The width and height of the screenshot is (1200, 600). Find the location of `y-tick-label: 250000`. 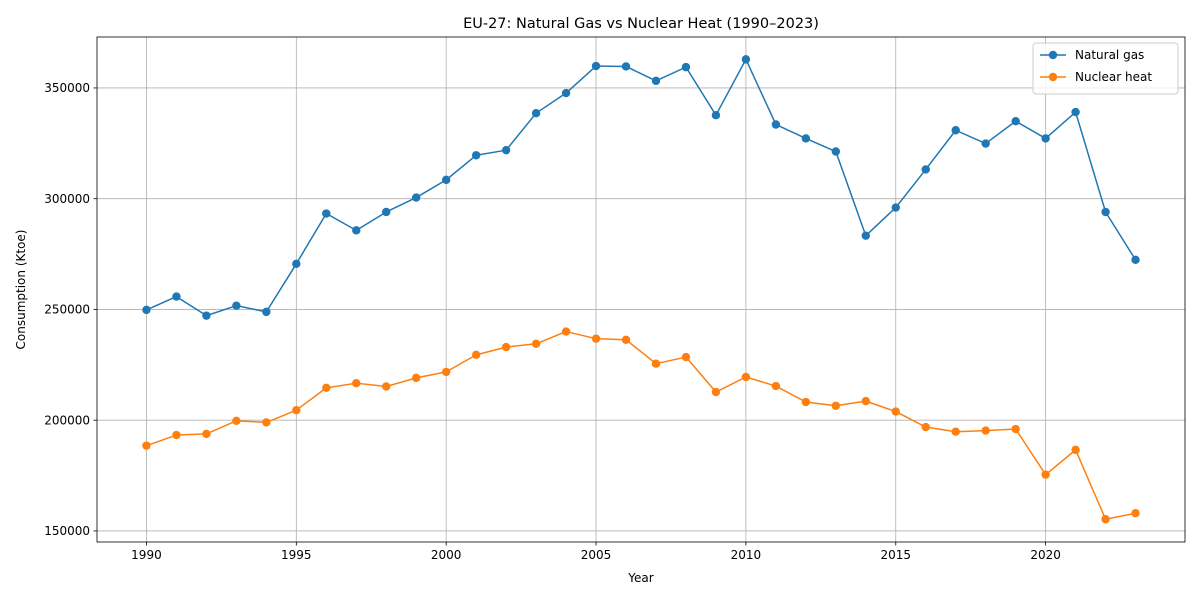

y-tick-label: 250000 is located at coordinates (67, 310).